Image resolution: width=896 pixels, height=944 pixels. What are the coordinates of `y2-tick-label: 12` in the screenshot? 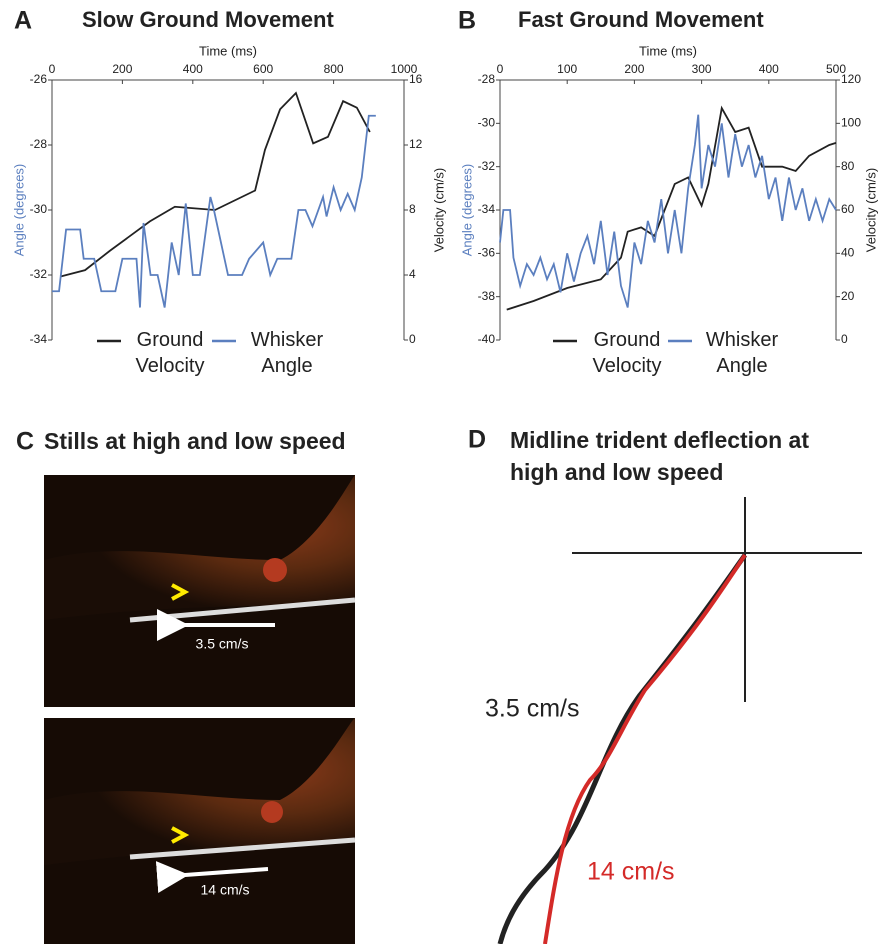 It's located at (416, 144).